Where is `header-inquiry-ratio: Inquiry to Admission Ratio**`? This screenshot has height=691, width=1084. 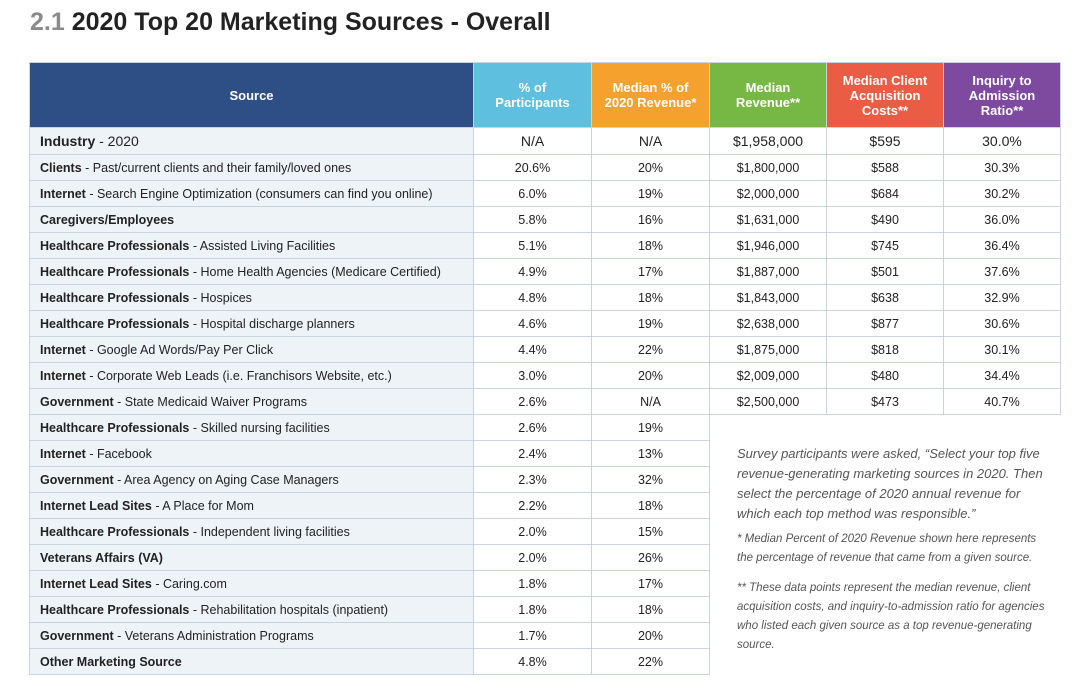 header-inquiry-ratio: Inquiry to Admission Ratio** is located at coordinates (1002, 95).